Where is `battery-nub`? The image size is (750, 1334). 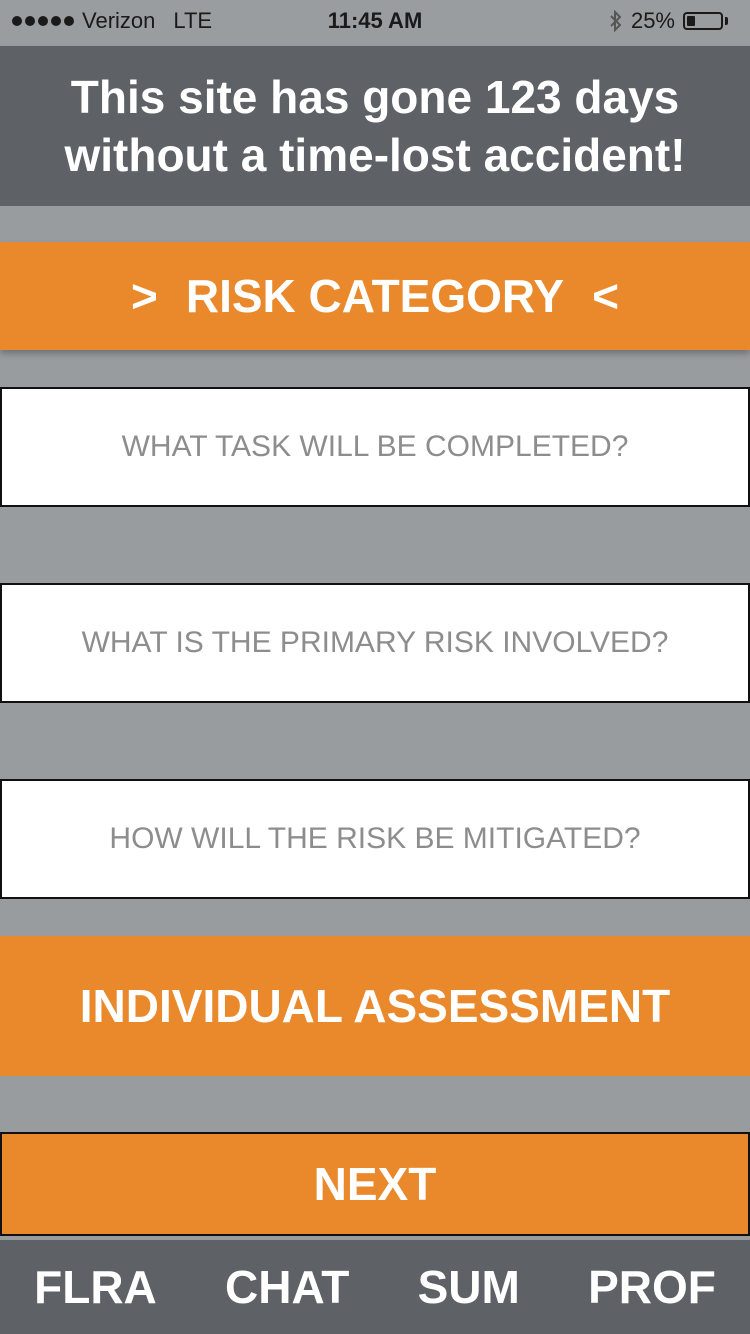 battery-nub is located at coordinates (726, 21).